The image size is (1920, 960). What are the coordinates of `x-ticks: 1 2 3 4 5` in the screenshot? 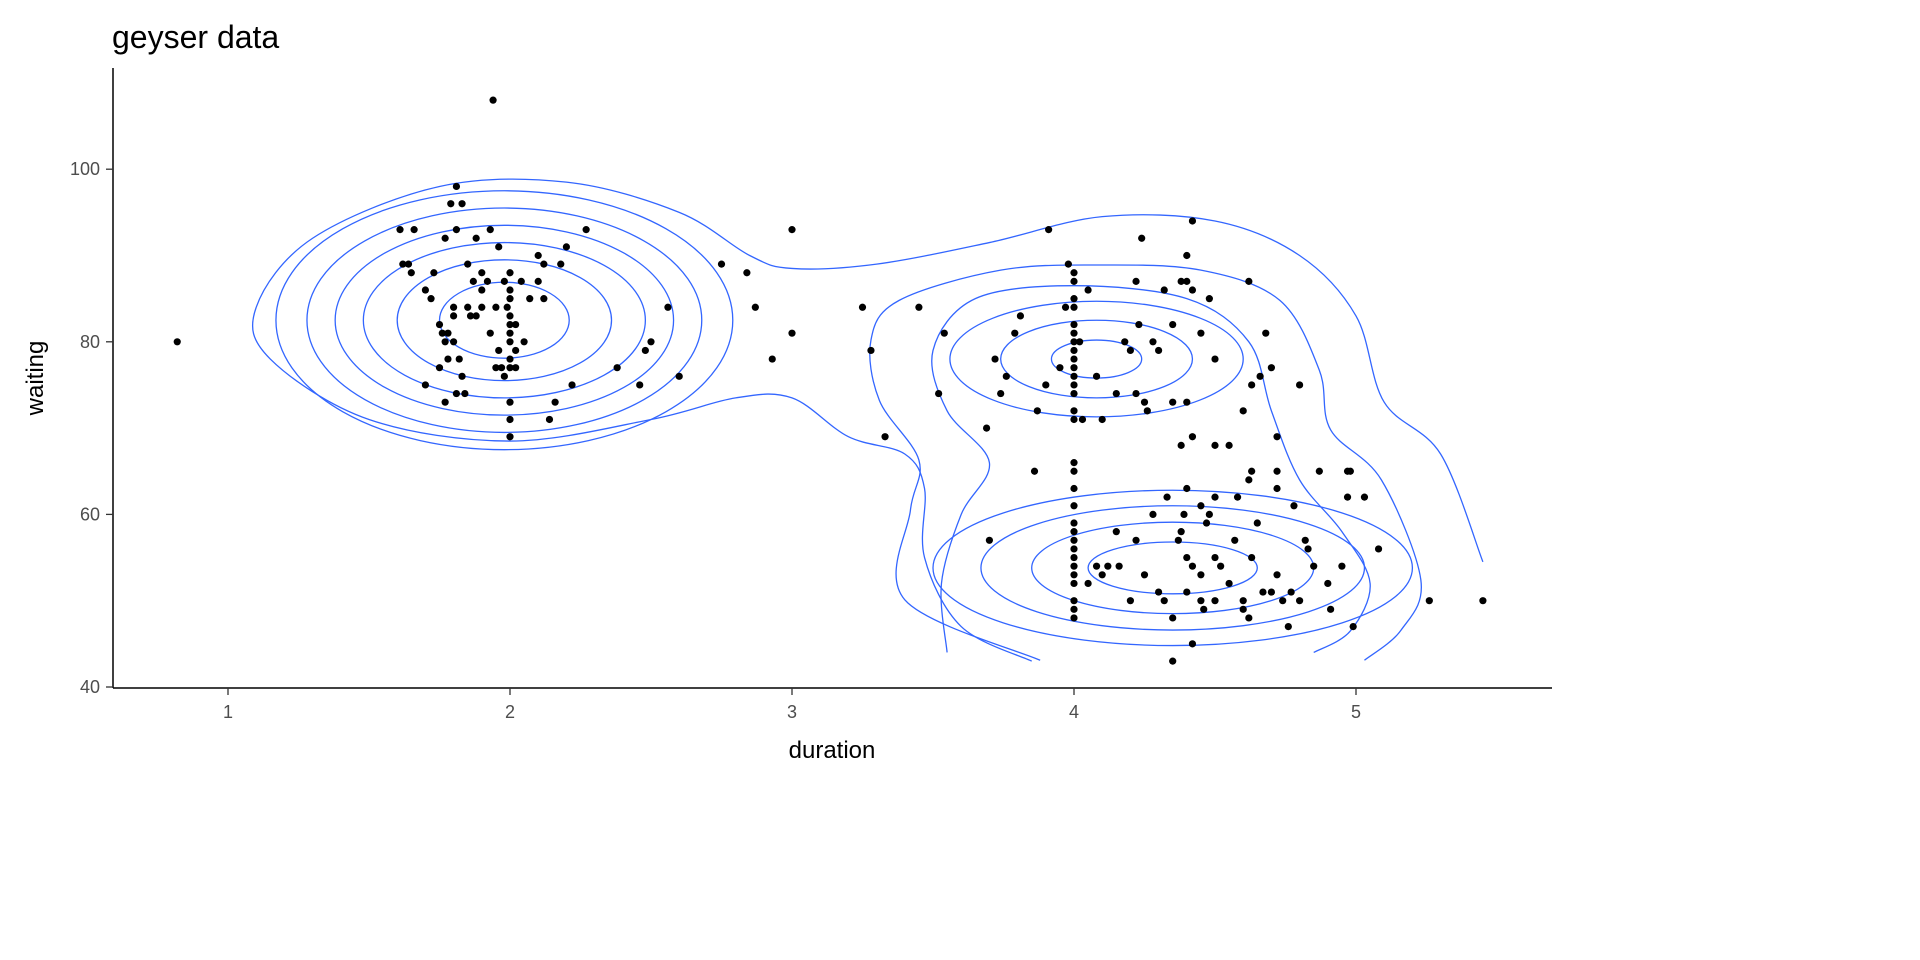 It's located at (792, 705).